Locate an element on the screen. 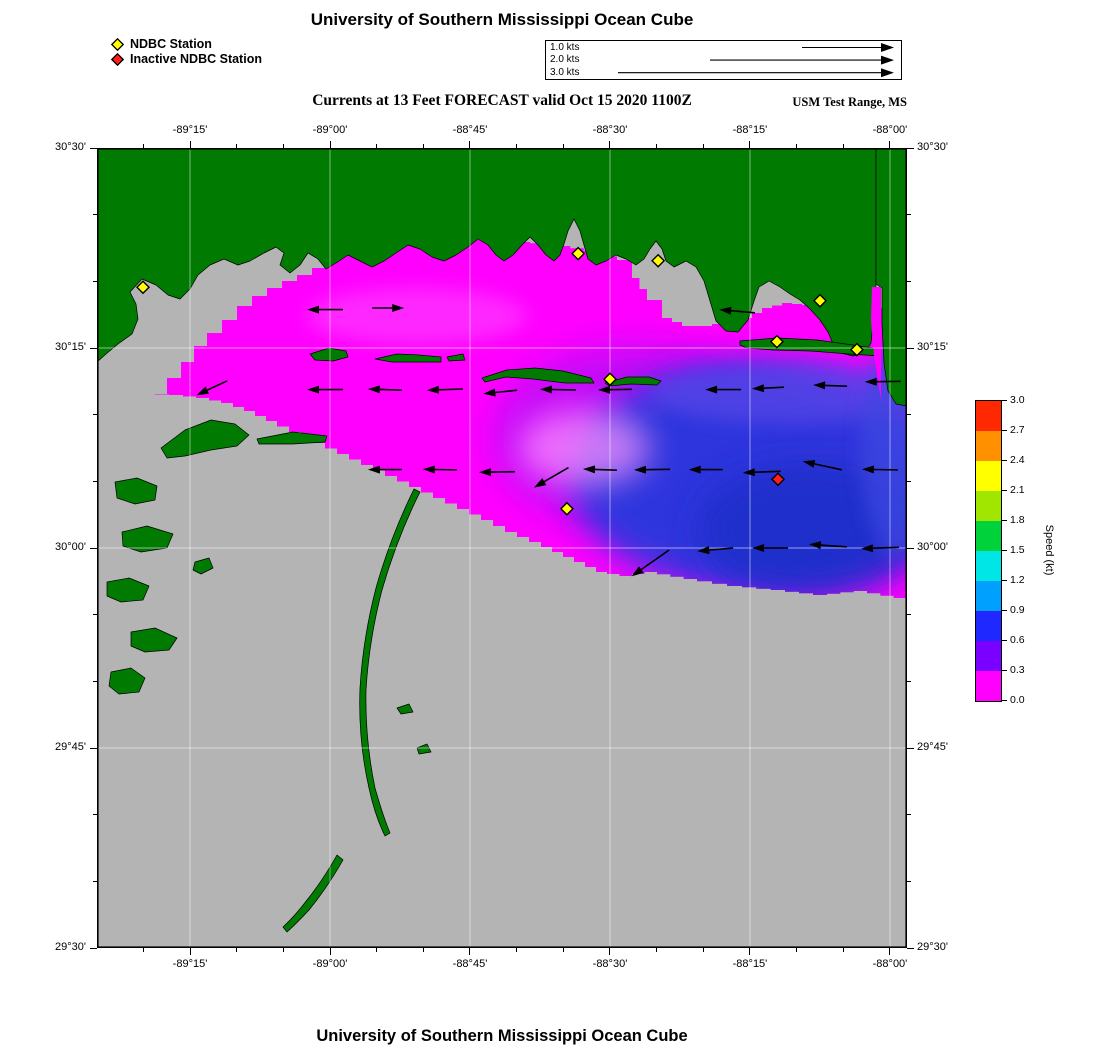 Image resolution: width=1100 pixels, height=1050 pixels. ndbc-station-marker is located at coordinates (856, 349).